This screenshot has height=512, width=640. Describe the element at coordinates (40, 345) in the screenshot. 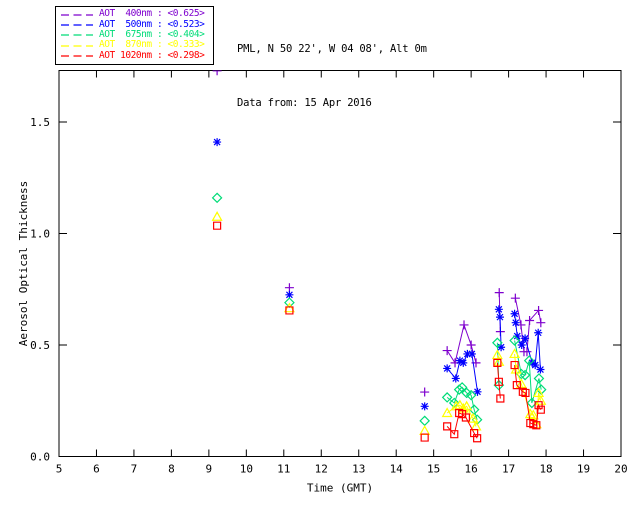

I see `svg-text: 0.5` at that location.